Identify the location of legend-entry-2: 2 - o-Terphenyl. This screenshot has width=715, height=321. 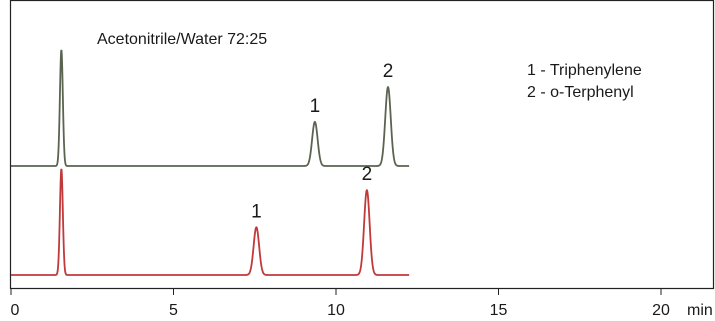
(580, 92).